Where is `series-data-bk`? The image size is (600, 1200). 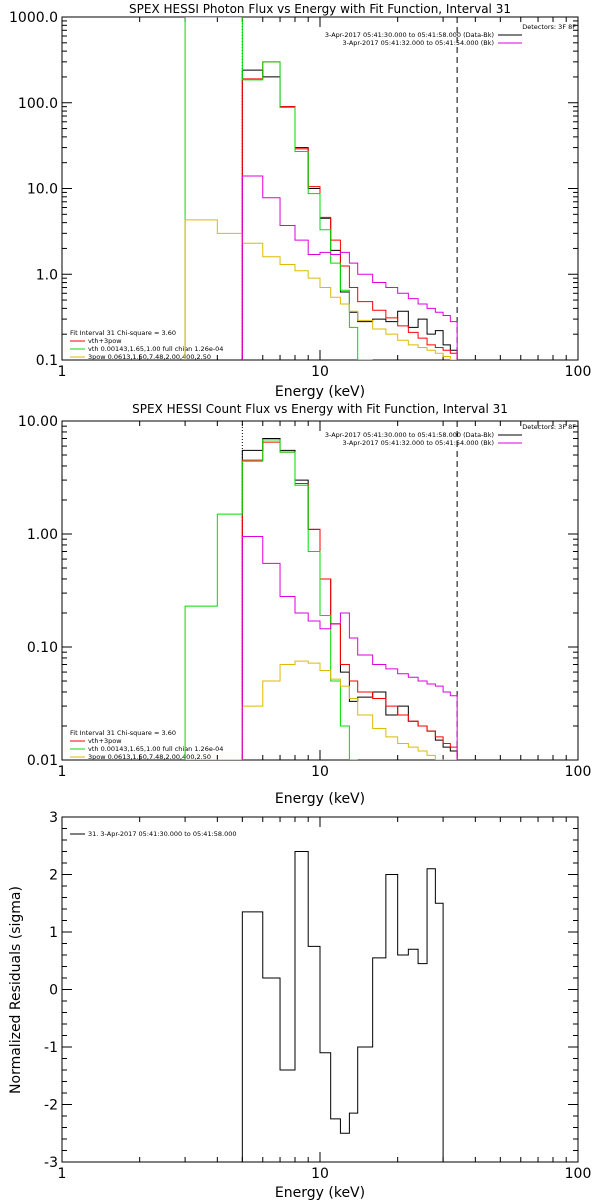
series-data-bk is located at coordinates (349, 599).